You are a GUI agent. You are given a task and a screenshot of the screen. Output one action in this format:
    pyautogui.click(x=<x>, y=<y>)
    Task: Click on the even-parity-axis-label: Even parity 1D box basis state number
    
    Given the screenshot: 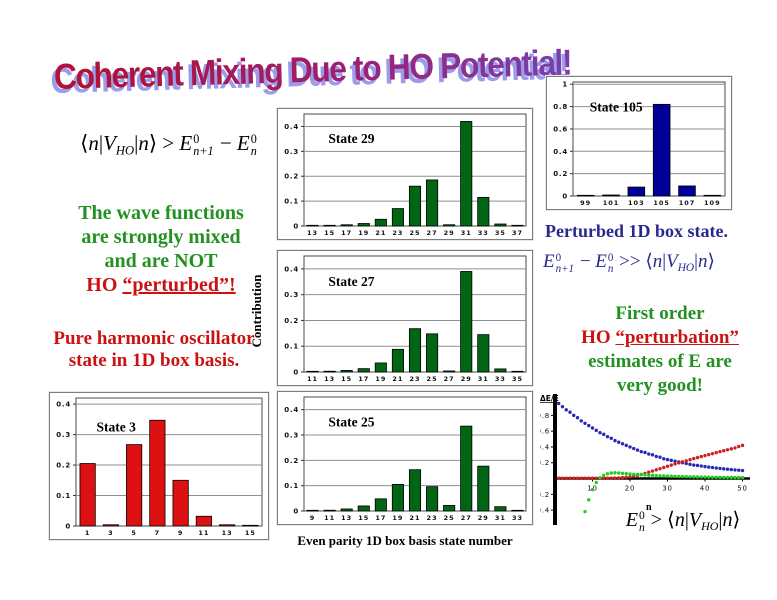 What is the action you would take?
    pyautogui.click(x=405, y=540)
    